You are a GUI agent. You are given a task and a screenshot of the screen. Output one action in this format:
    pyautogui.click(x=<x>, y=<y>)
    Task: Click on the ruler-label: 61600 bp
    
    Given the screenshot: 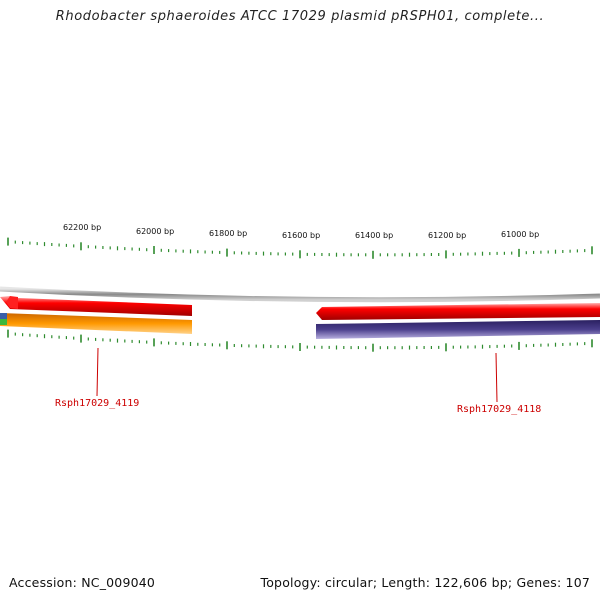 What is the action you would take?
    pyautogui.click(x=301, y=235)
    